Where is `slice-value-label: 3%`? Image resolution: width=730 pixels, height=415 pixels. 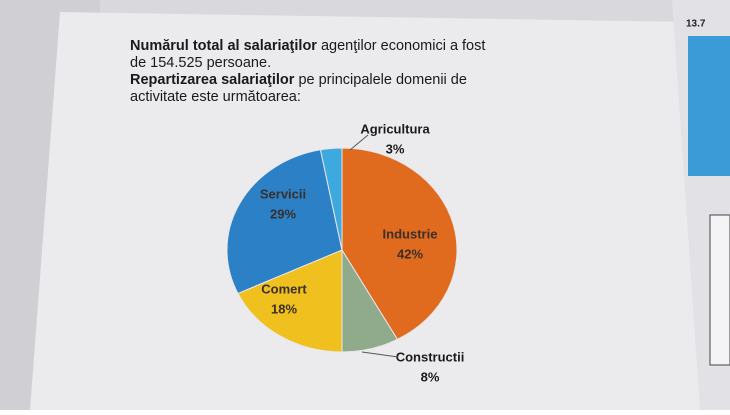 slice-value-label: 3% is located at coordinates (395, 148).